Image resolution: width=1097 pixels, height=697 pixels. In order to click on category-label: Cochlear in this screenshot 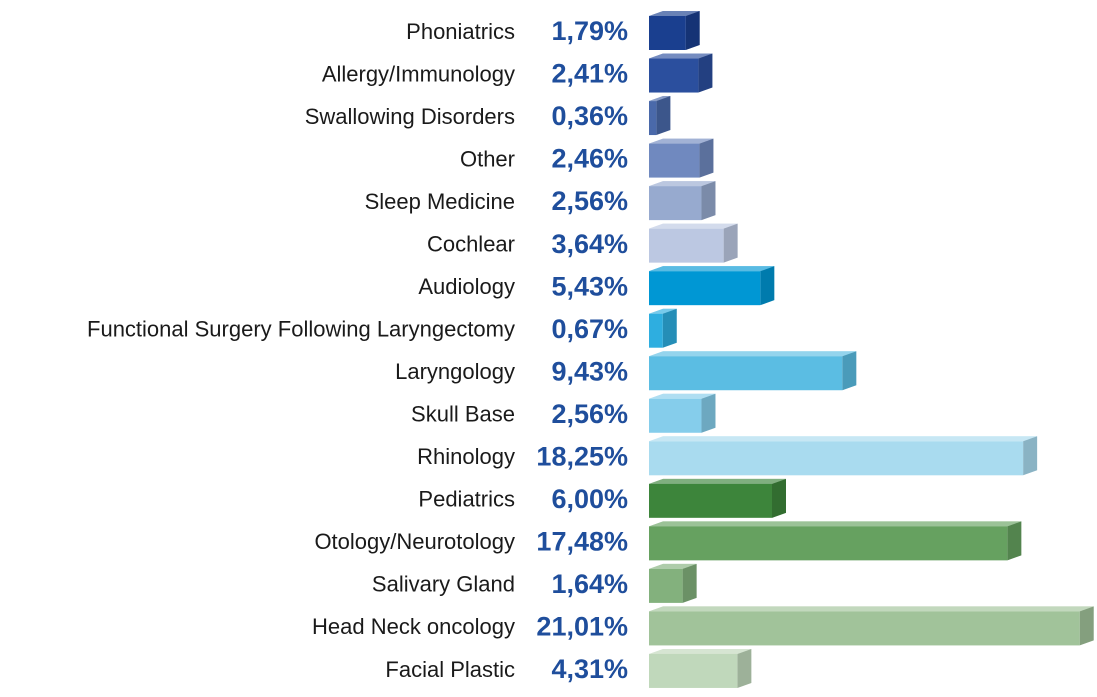, I will do `click(471, 243)`.